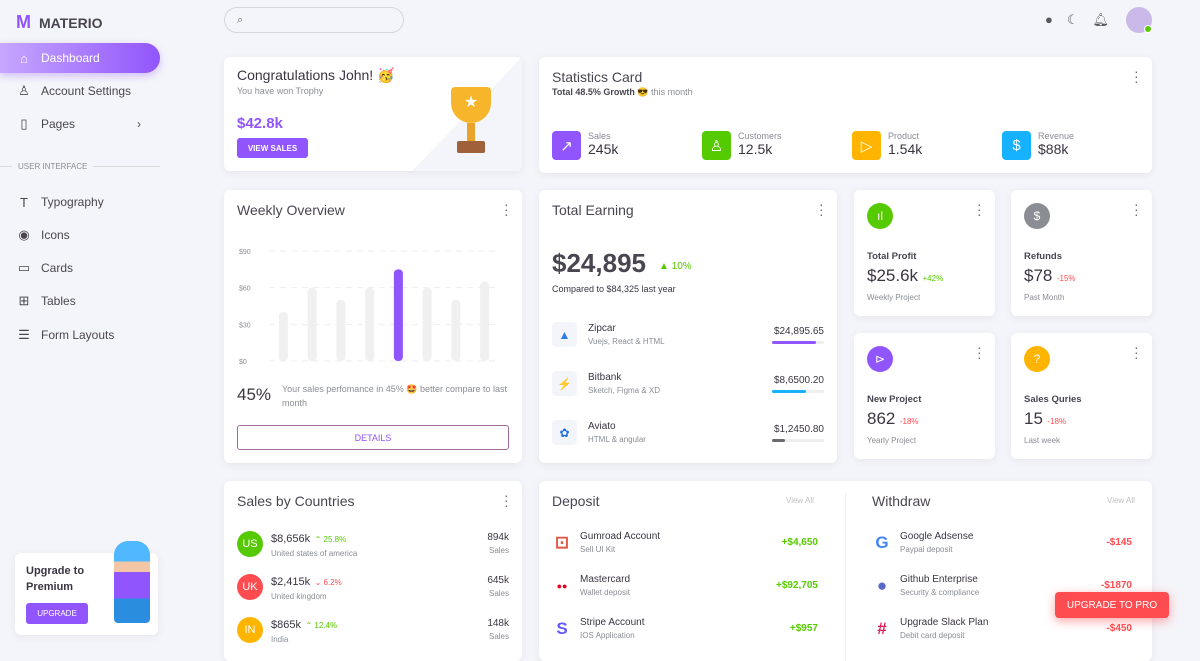 This screenshot has width=1200, height=661. Describe the element at coordinates (80, 301) in the screenshot. I see `sidebar-item-tables: ⊞ Tables` at that location.